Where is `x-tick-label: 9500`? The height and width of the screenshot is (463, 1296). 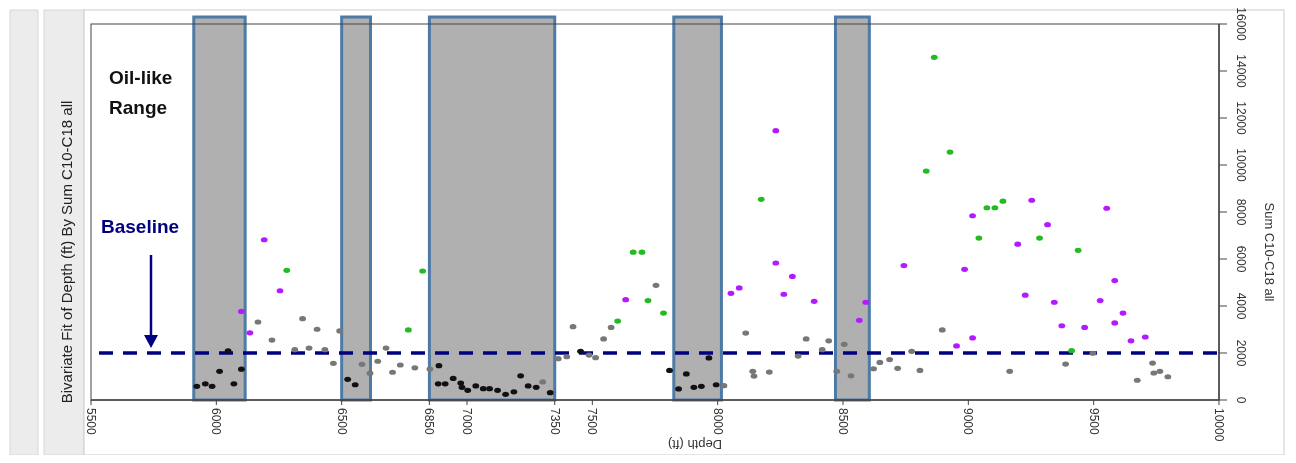 x-tick-label: 9500 is located at coordinates (1093, 422).